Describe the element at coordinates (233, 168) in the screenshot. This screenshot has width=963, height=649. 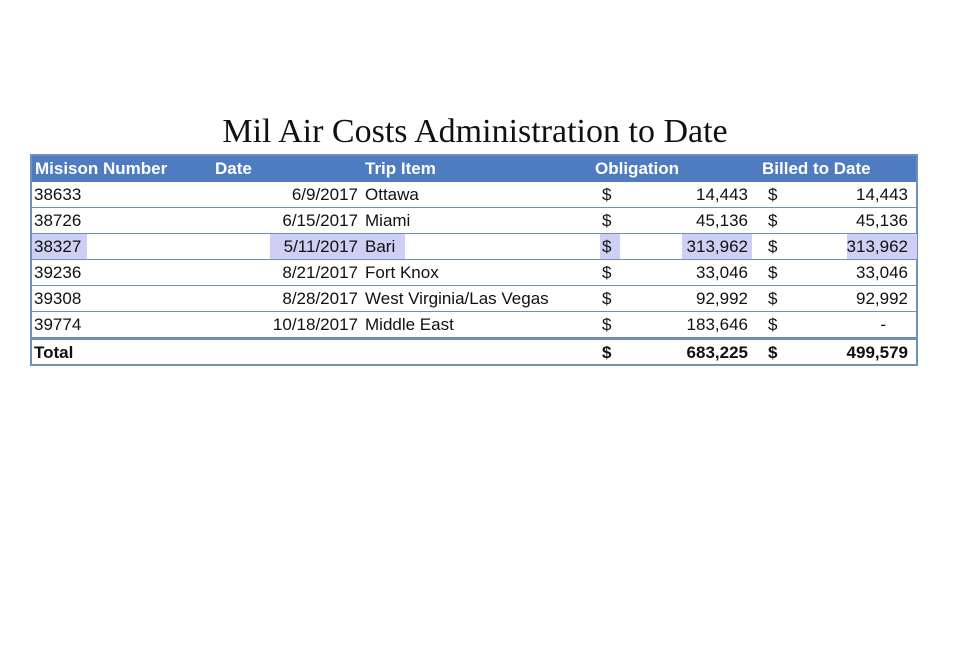
I see `header-date: Date` at that location.